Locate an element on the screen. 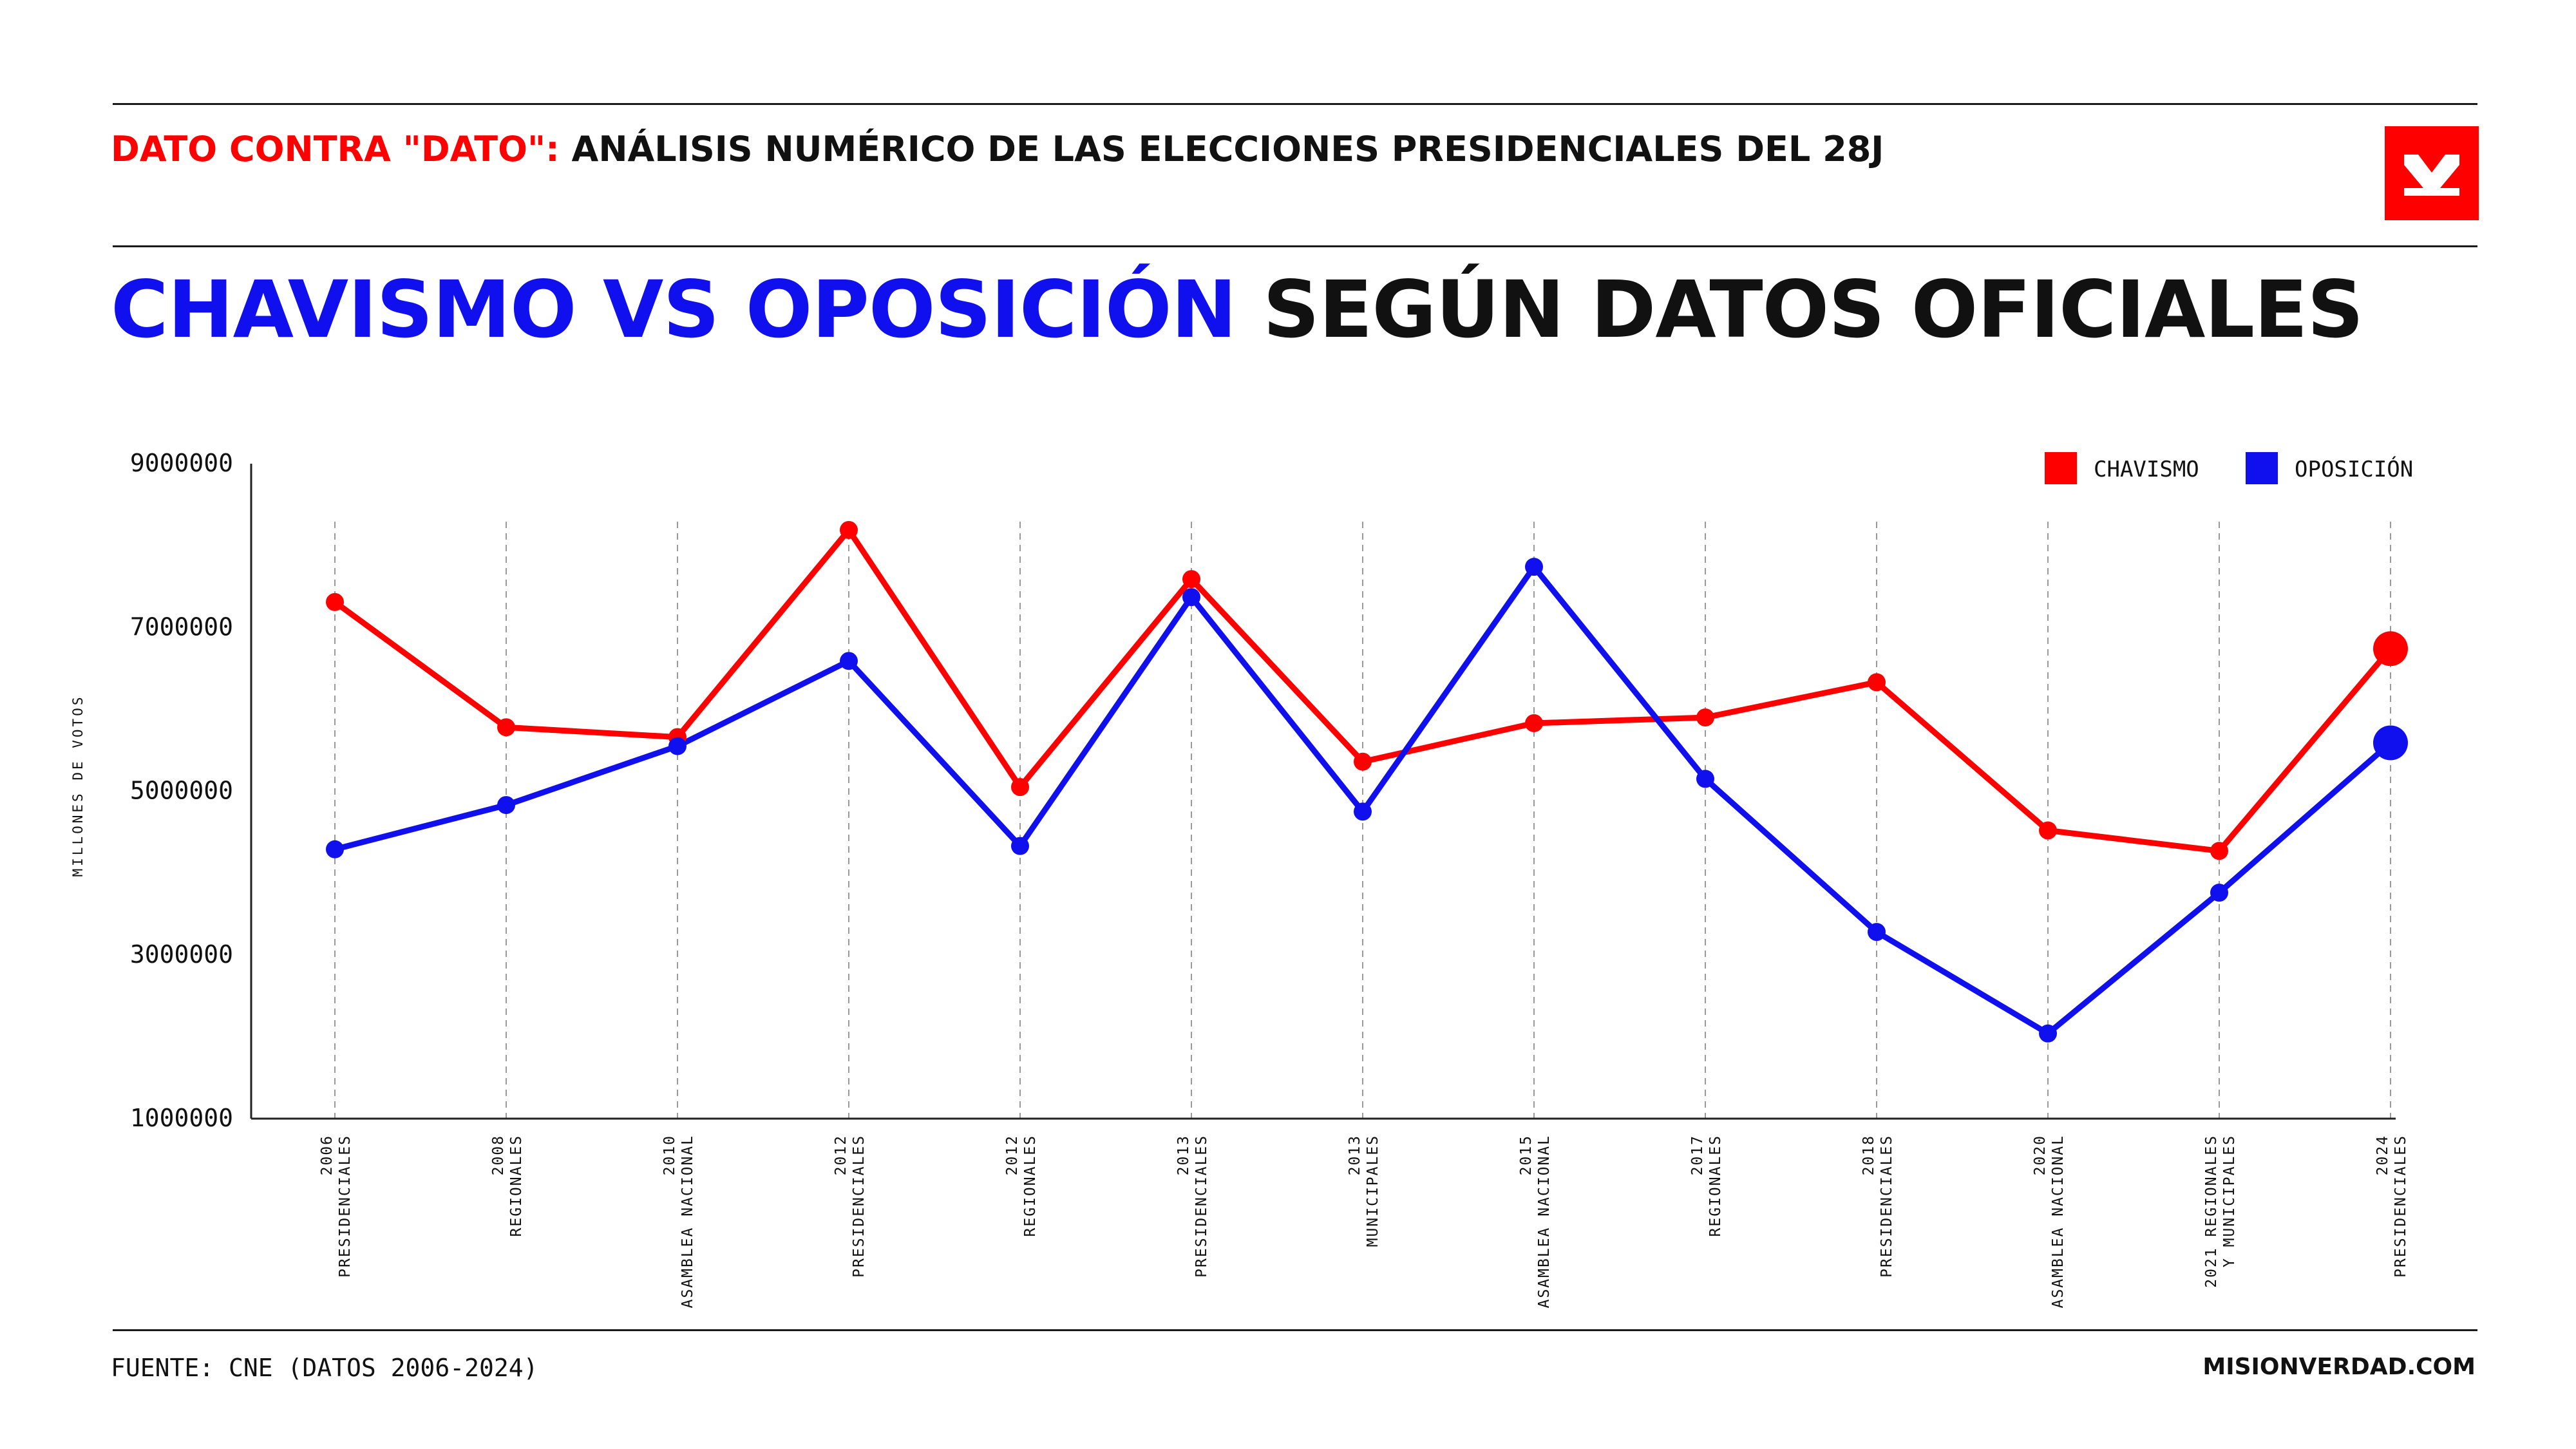  x-tick-label: 2021 REGIONALES Y MUNICIPALES is located at coordinates (2220, 1211).